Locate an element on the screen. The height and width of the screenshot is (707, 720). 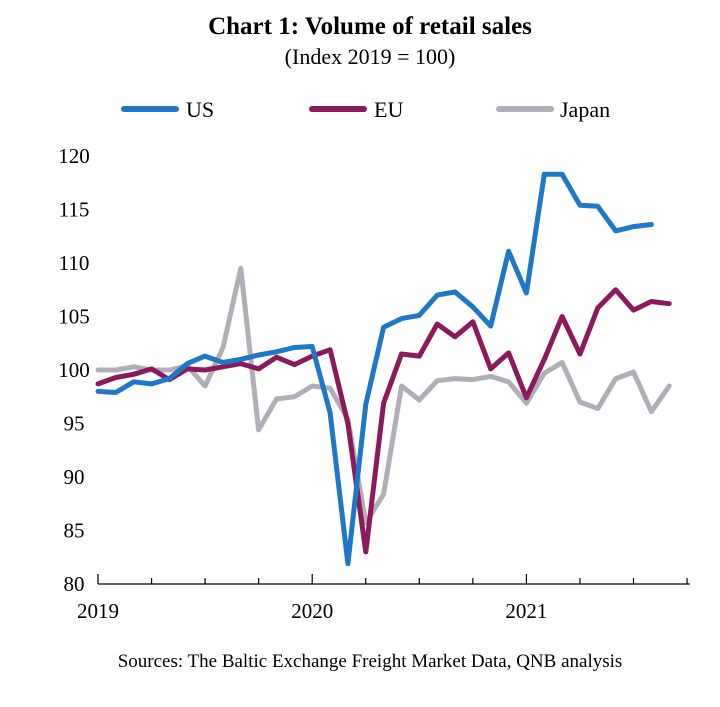
y-tick-label: 100 is located at coordinates (74, 370).